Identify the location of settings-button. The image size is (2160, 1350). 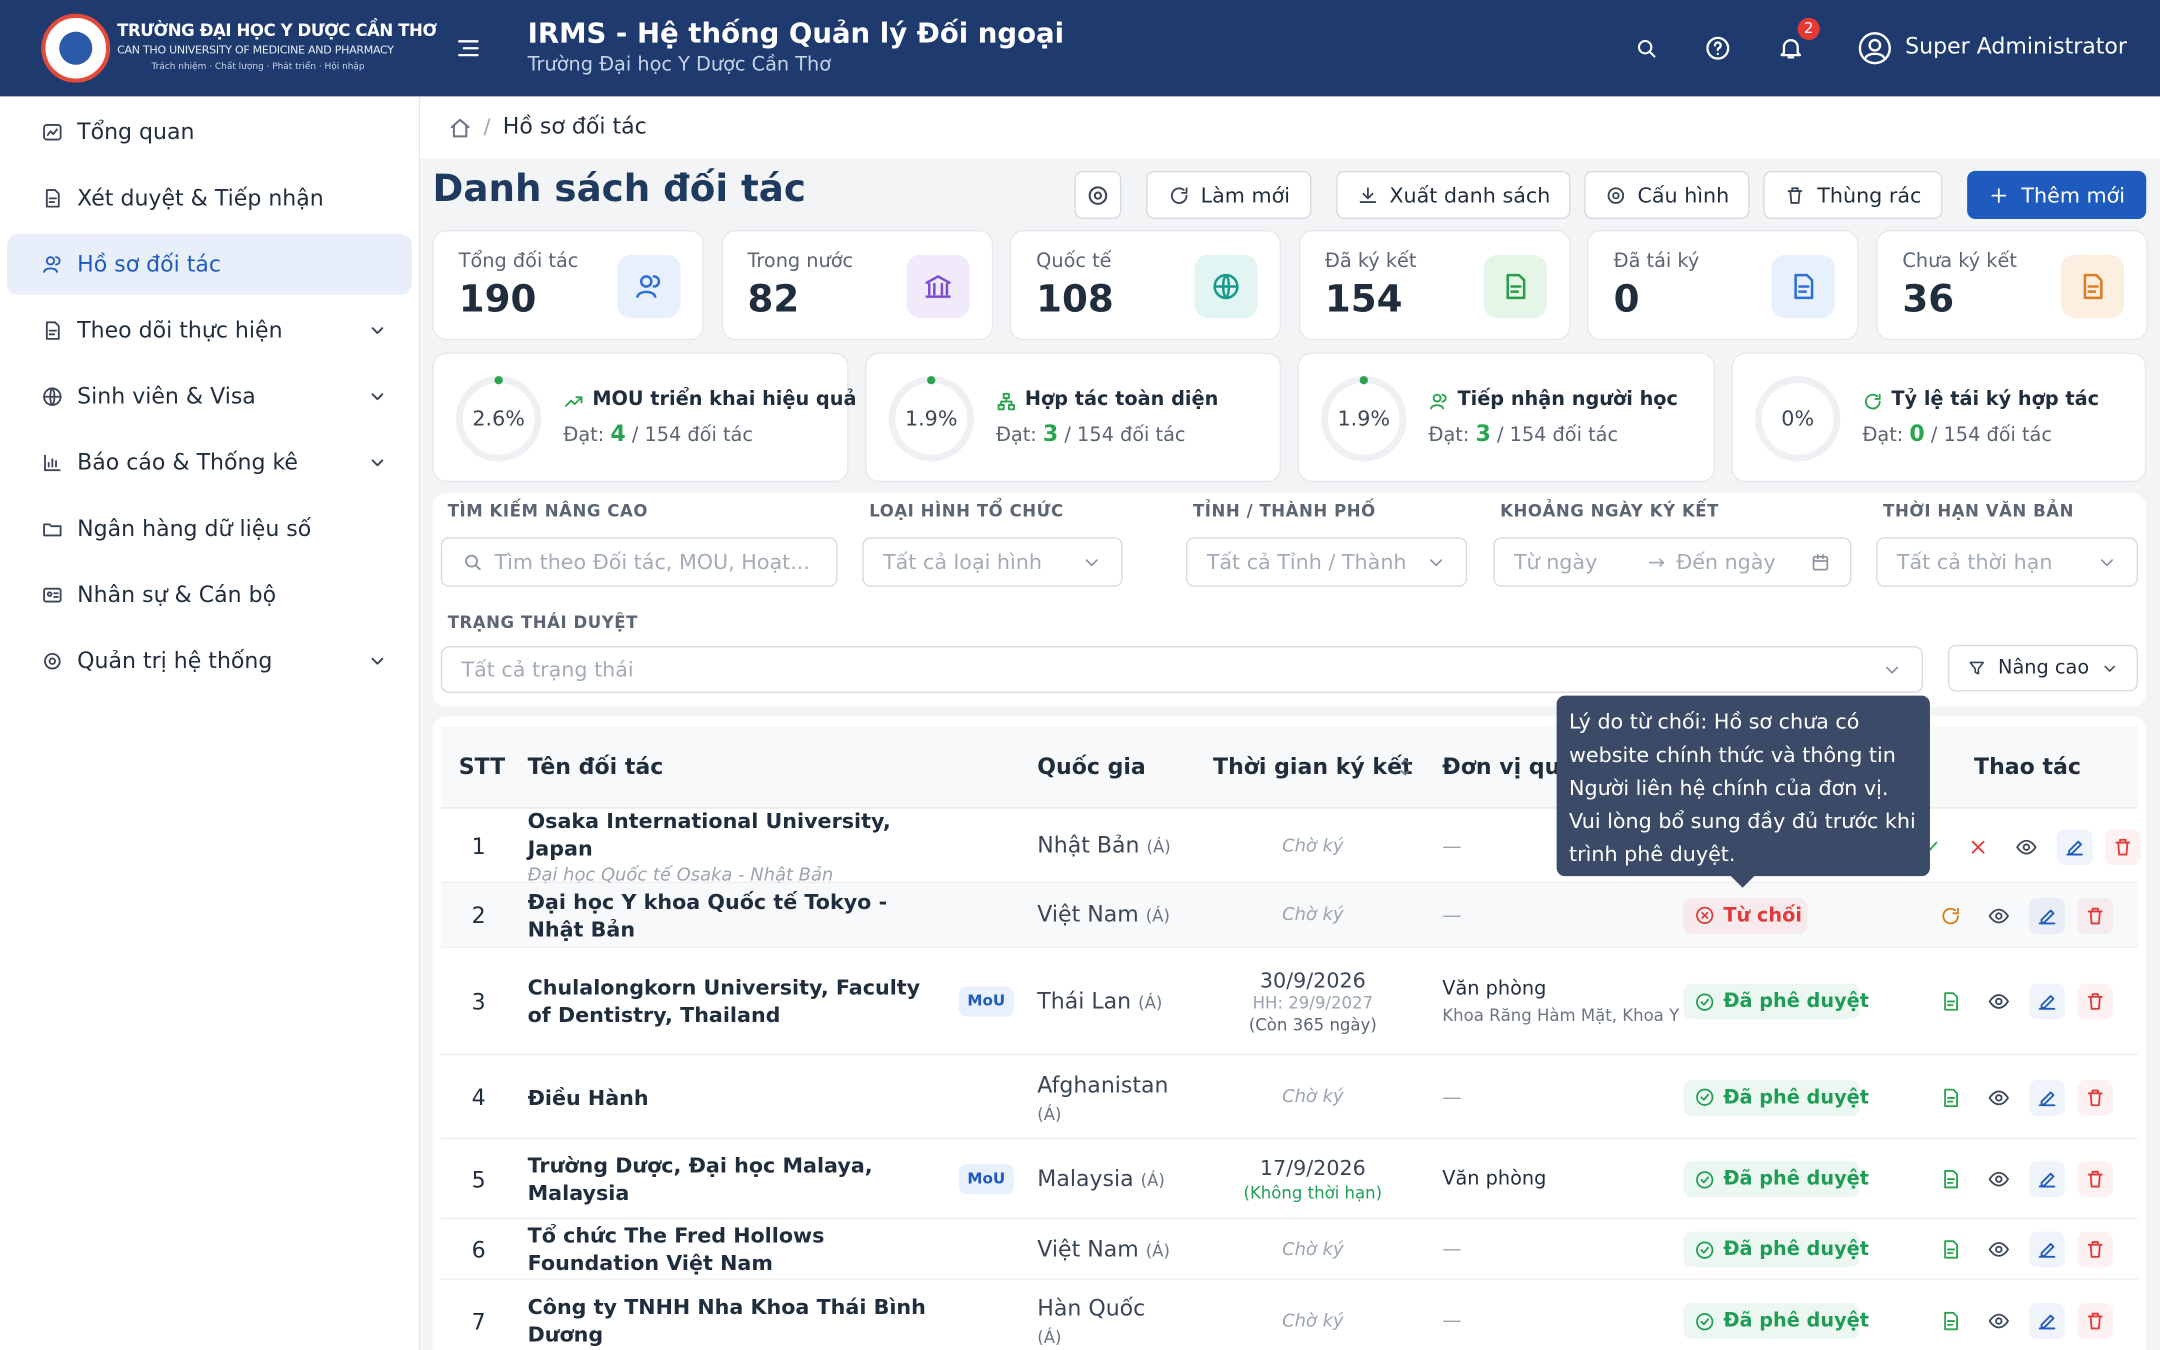
(1098, 195).